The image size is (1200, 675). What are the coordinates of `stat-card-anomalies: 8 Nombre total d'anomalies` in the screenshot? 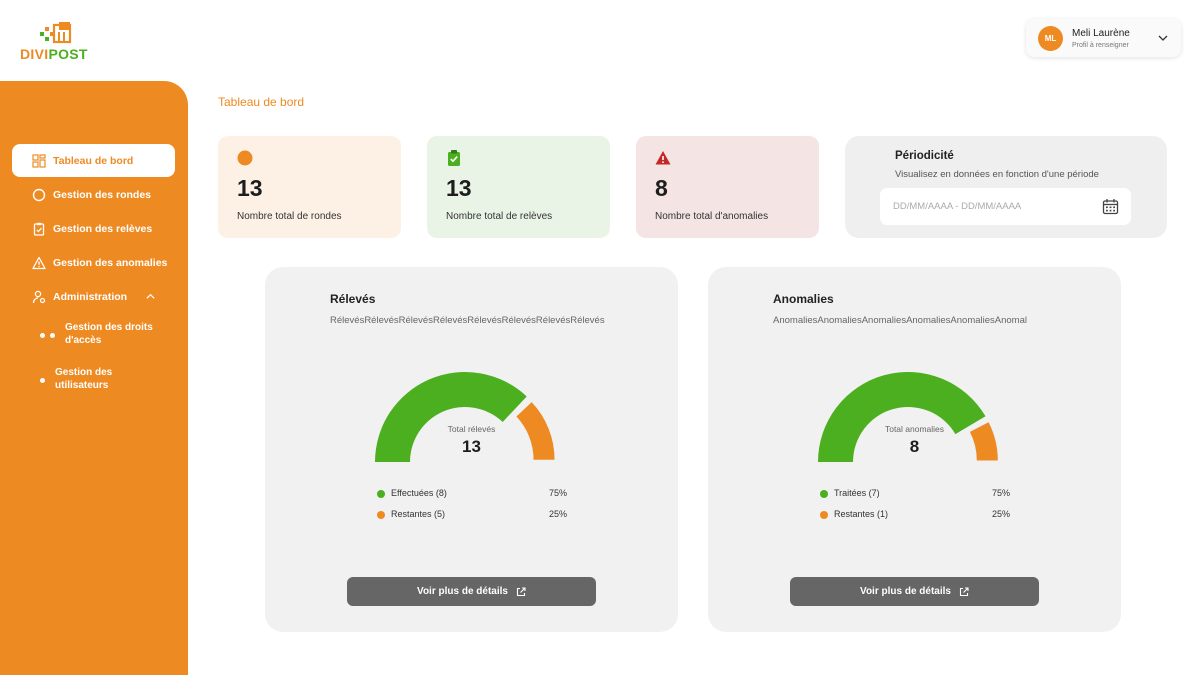 It's located at (727, 187).